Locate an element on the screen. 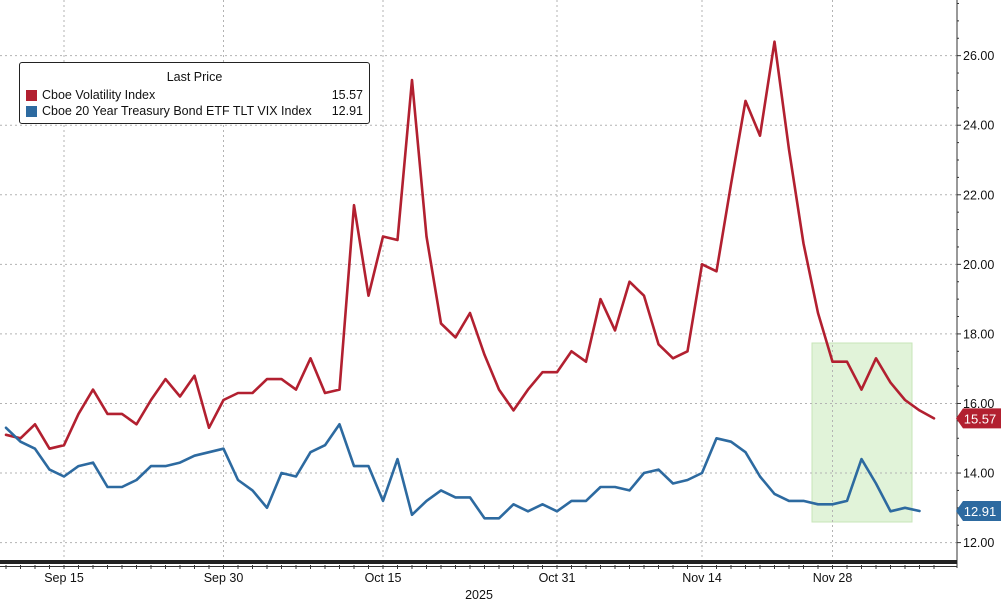 The width and height of the screenshot is (1003, 606). y-tick-label: 18.00 is located at coordinates (978, 334).